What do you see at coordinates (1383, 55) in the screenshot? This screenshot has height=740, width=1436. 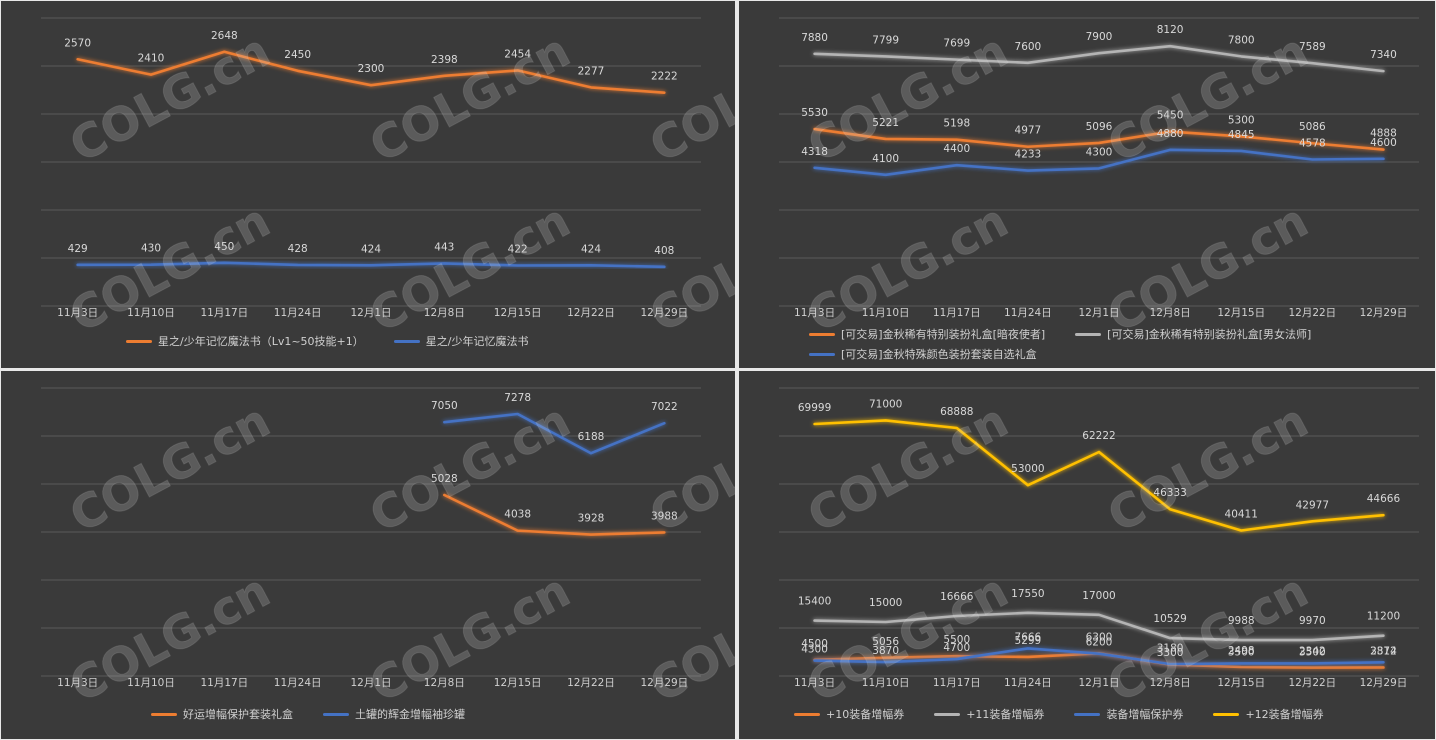 I see `data-label: 7340` at bounding box center [1383, 55].